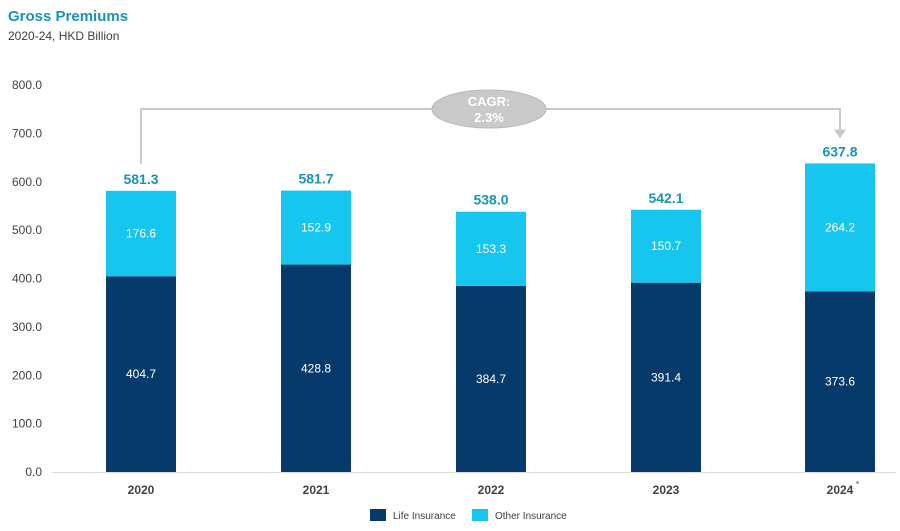 The image size is (900, 531). I want to click on x-tick-label: 2020, so click(141, 490).